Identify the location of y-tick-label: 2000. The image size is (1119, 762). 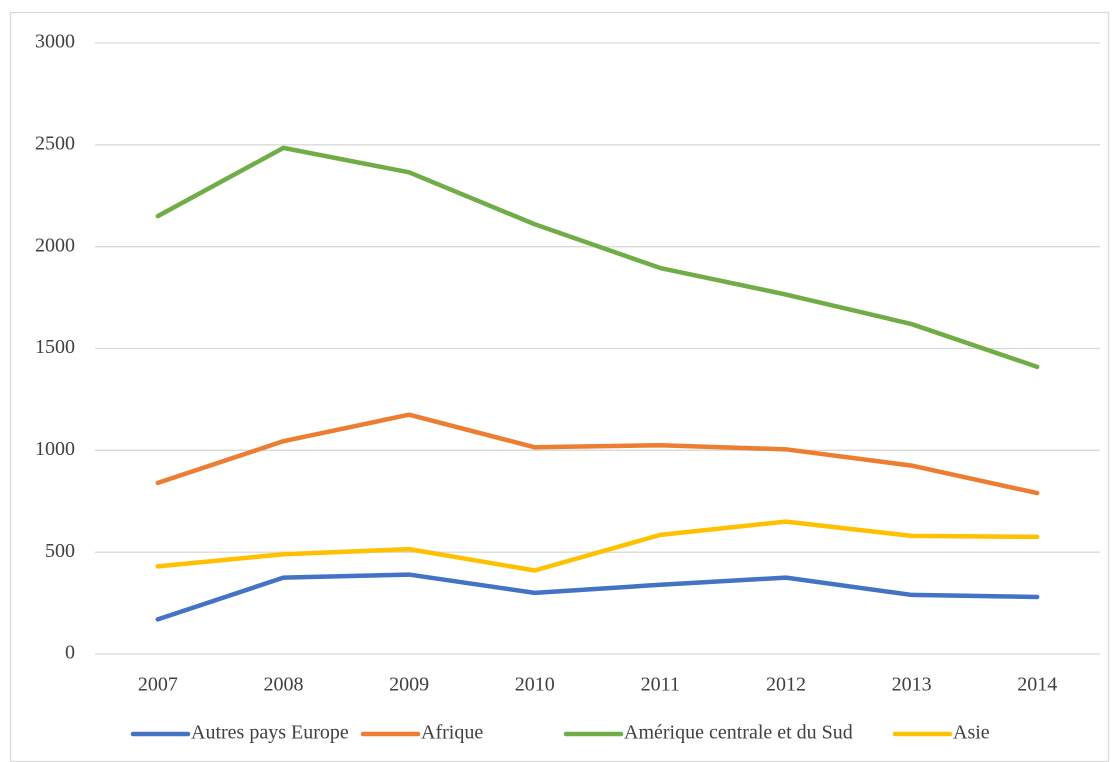
(55, 245).